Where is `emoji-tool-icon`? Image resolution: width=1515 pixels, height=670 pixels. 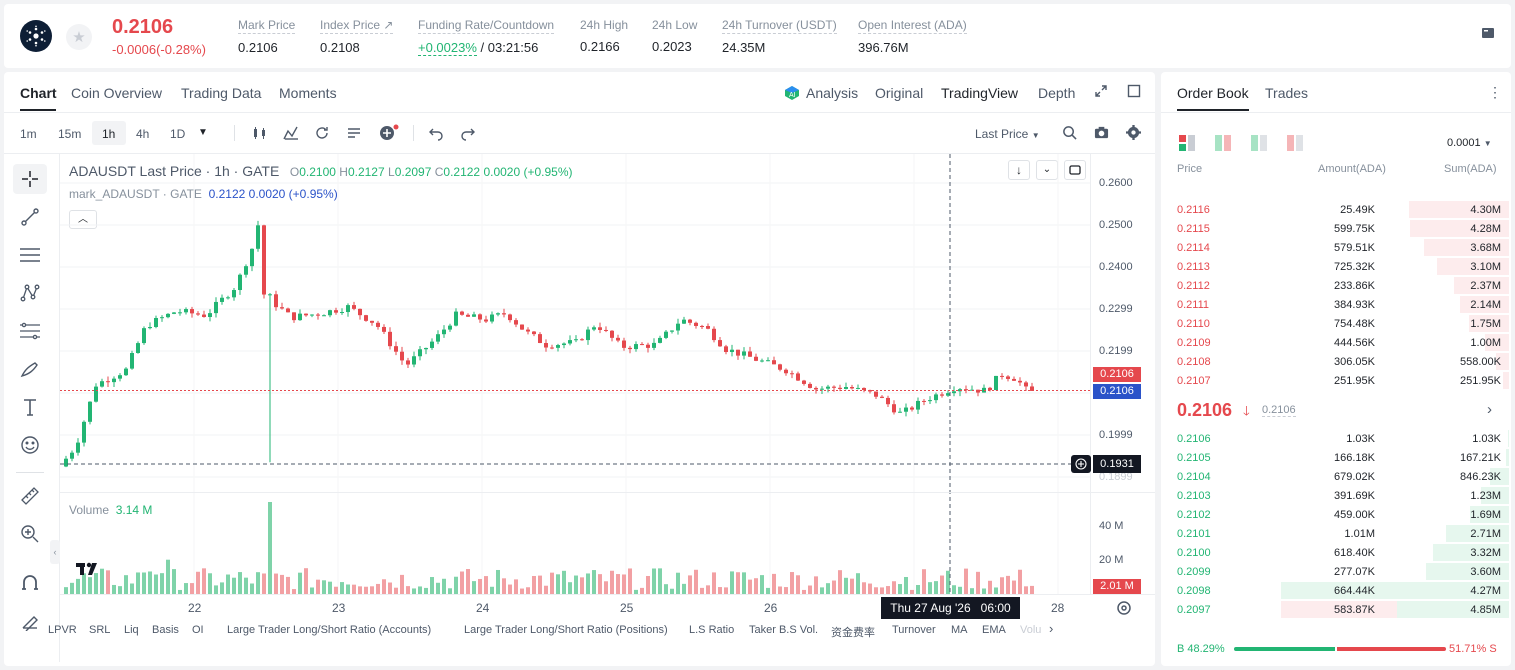 emoji-tool-icon is located at coordinates (30, 445).